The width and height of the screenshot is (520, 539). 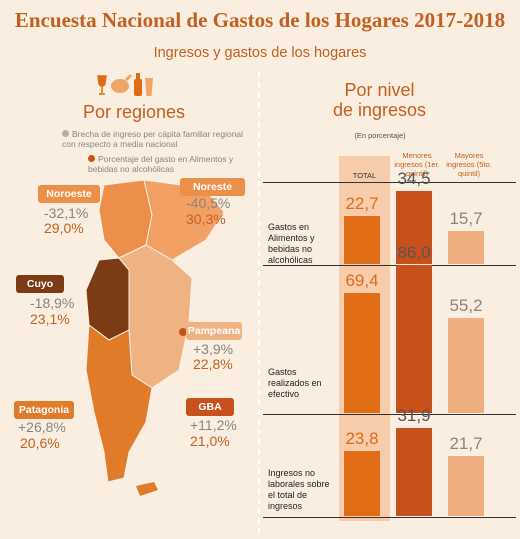 I want to click on region-gap-noreste: -40,5%, so click(x=208, y=203).